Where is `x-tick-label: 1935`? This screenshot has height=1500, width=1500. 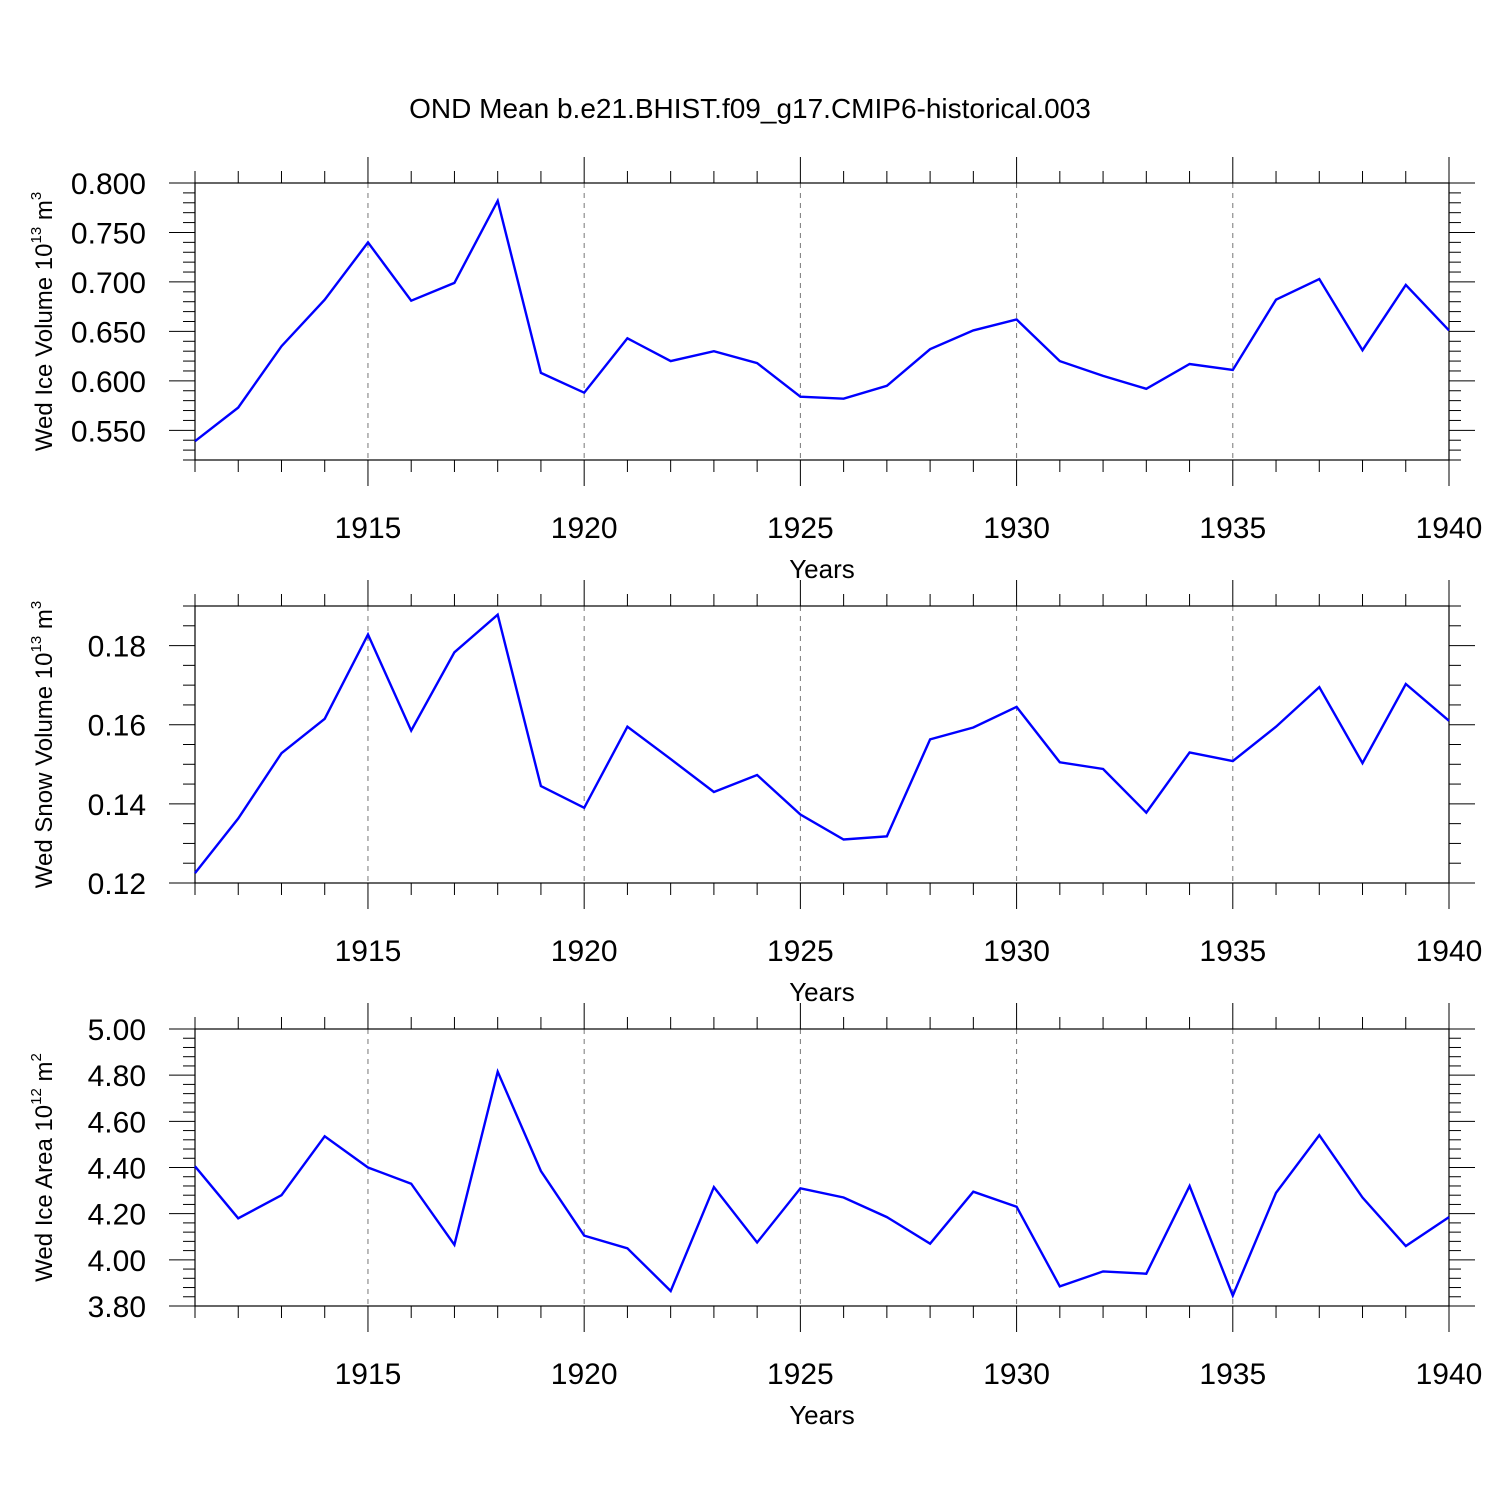
x-tick-label: 1935 is located at coordinates (1232, 1374).